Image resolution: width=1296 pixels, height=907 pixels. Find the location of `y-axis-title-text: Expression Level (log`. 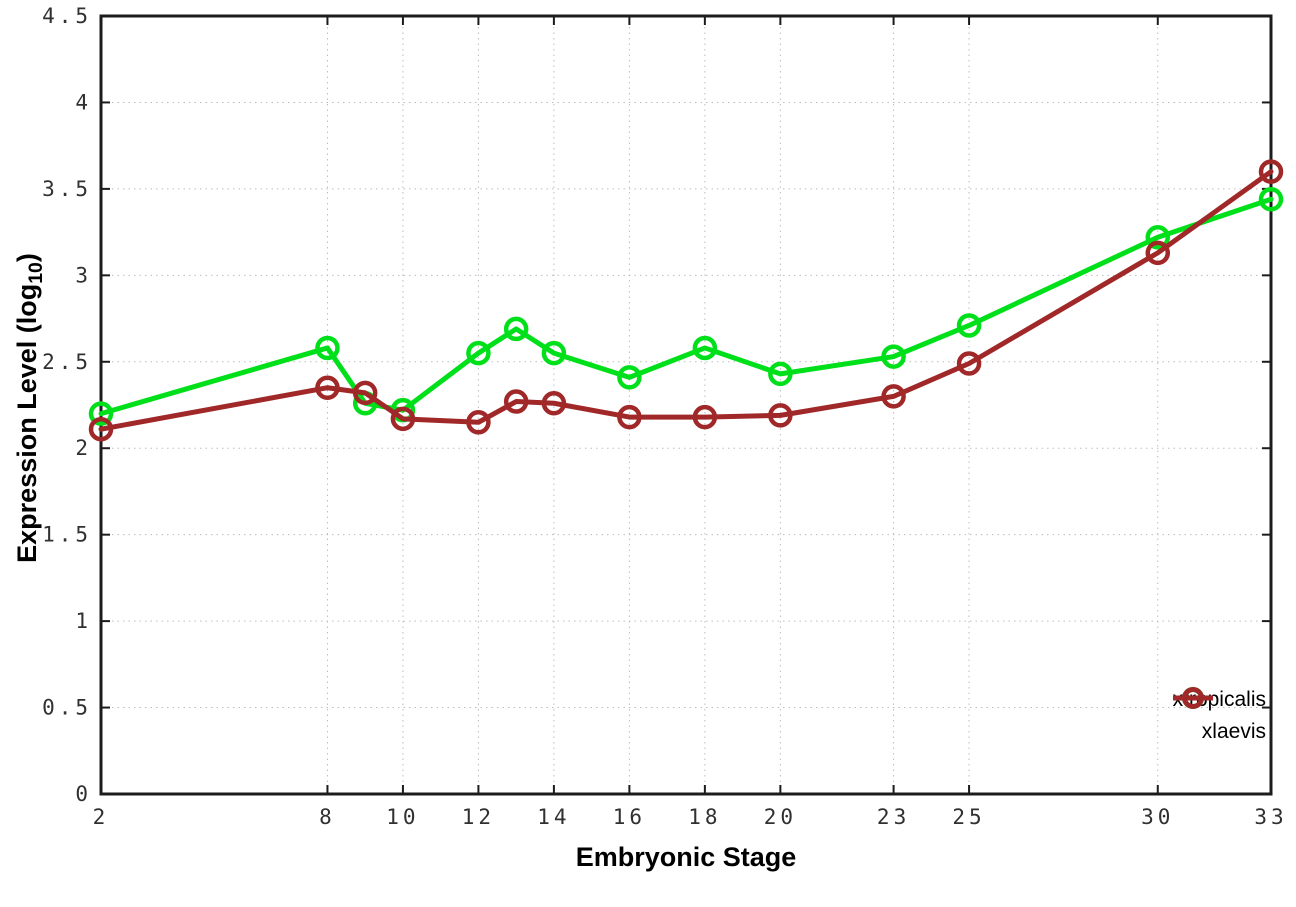

y-axis-title-text: Expression Level (log is located at coordinates (26, 423).